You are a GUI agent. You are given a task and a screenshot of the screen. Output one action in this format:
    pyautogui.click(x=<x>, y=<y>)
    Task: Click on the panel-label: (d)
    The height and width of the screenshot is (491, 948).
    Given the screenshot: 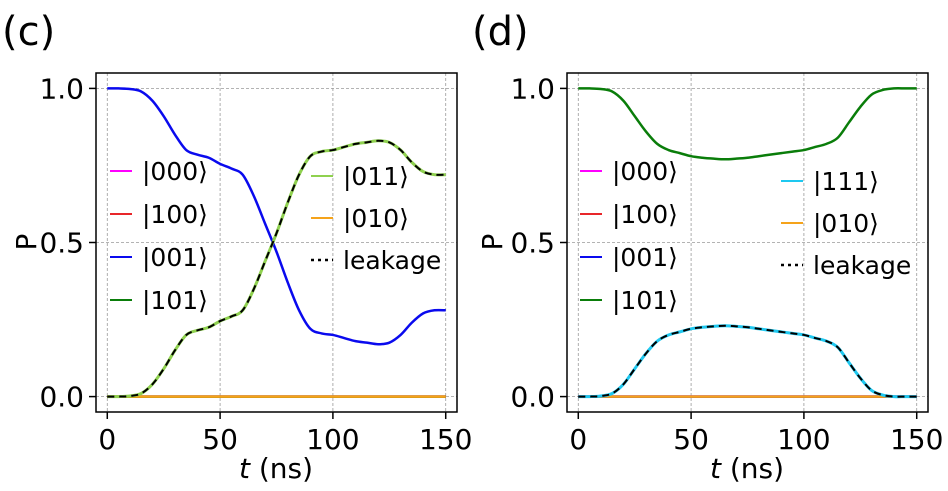 What is the action you would take?
    pyautogui.click(x=500, y=32)
    